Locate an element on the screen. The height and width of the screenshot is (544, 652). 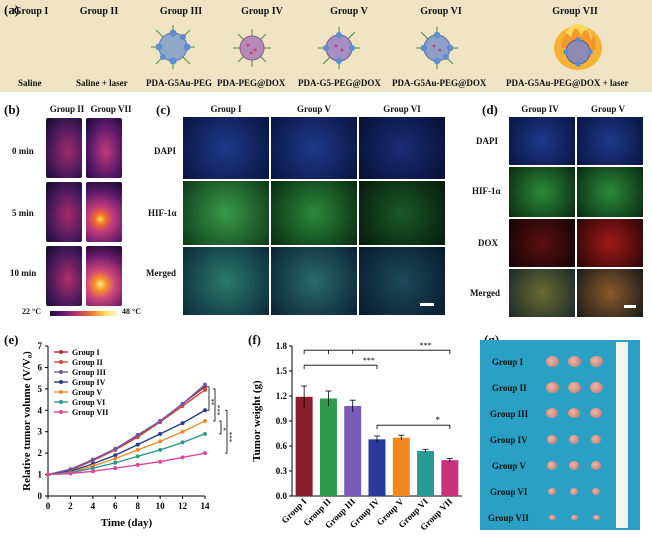
panel-c-col-group-v: Group V is located at coordinates (314, 109).